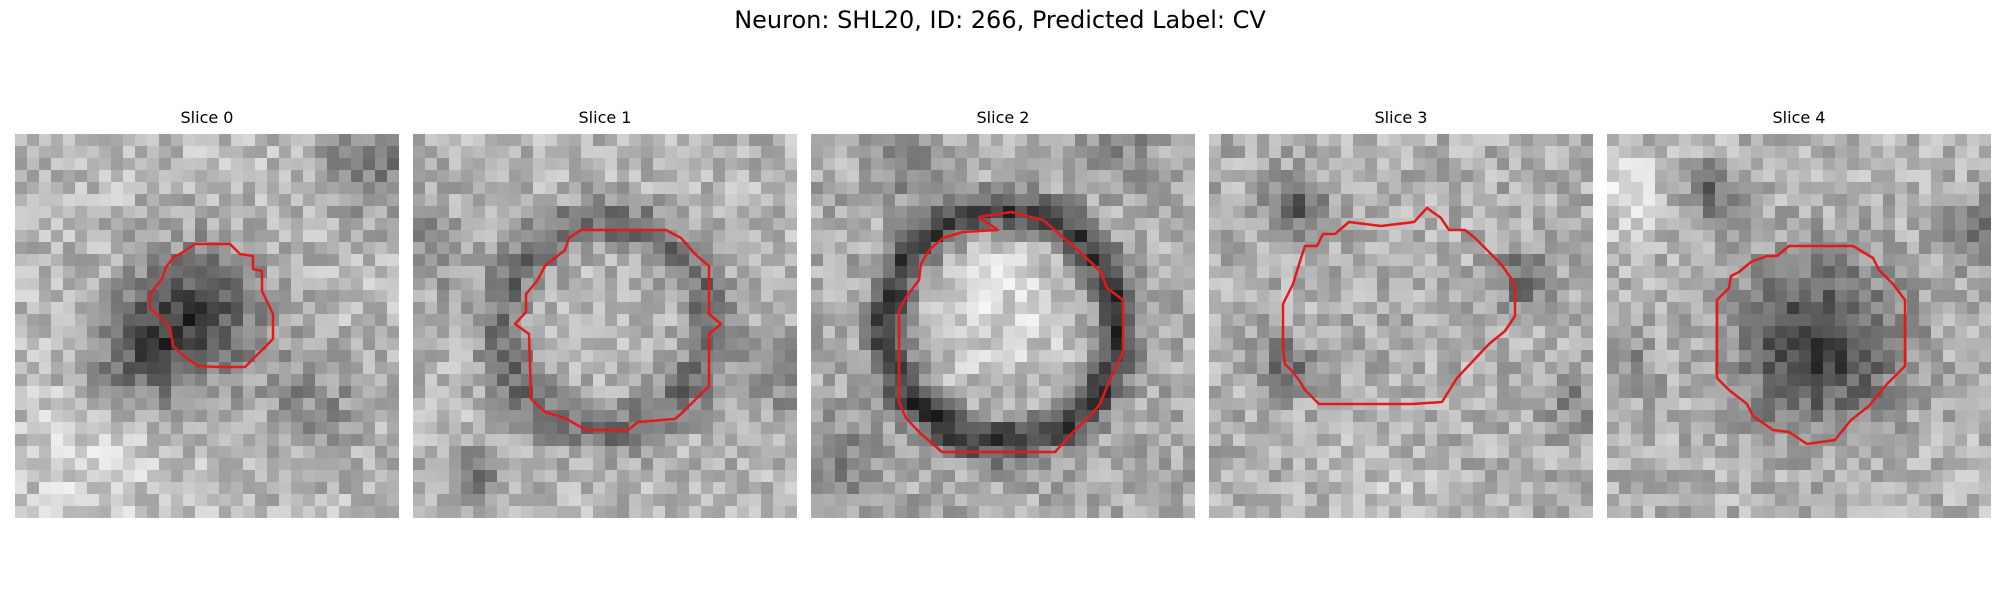  What do you see at coordinates (207, 117) in the screenshot?
I see `slice-title-0: Slice 0` at bounding box center [207, 117].